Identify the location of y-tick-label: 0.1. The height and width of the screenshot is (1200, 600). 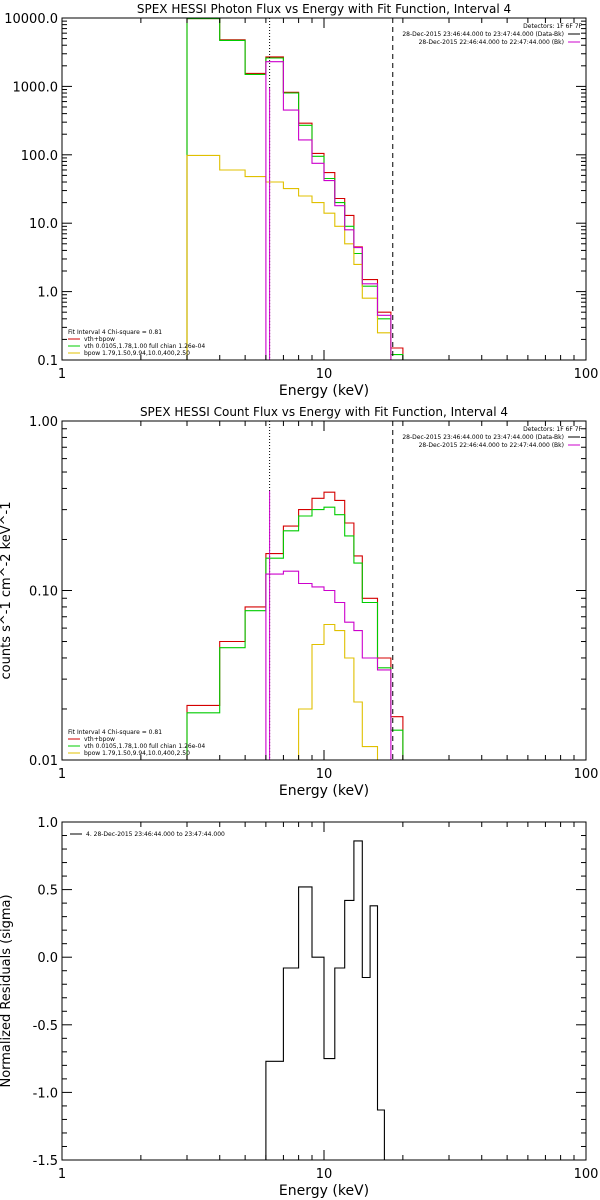
(47, 361).